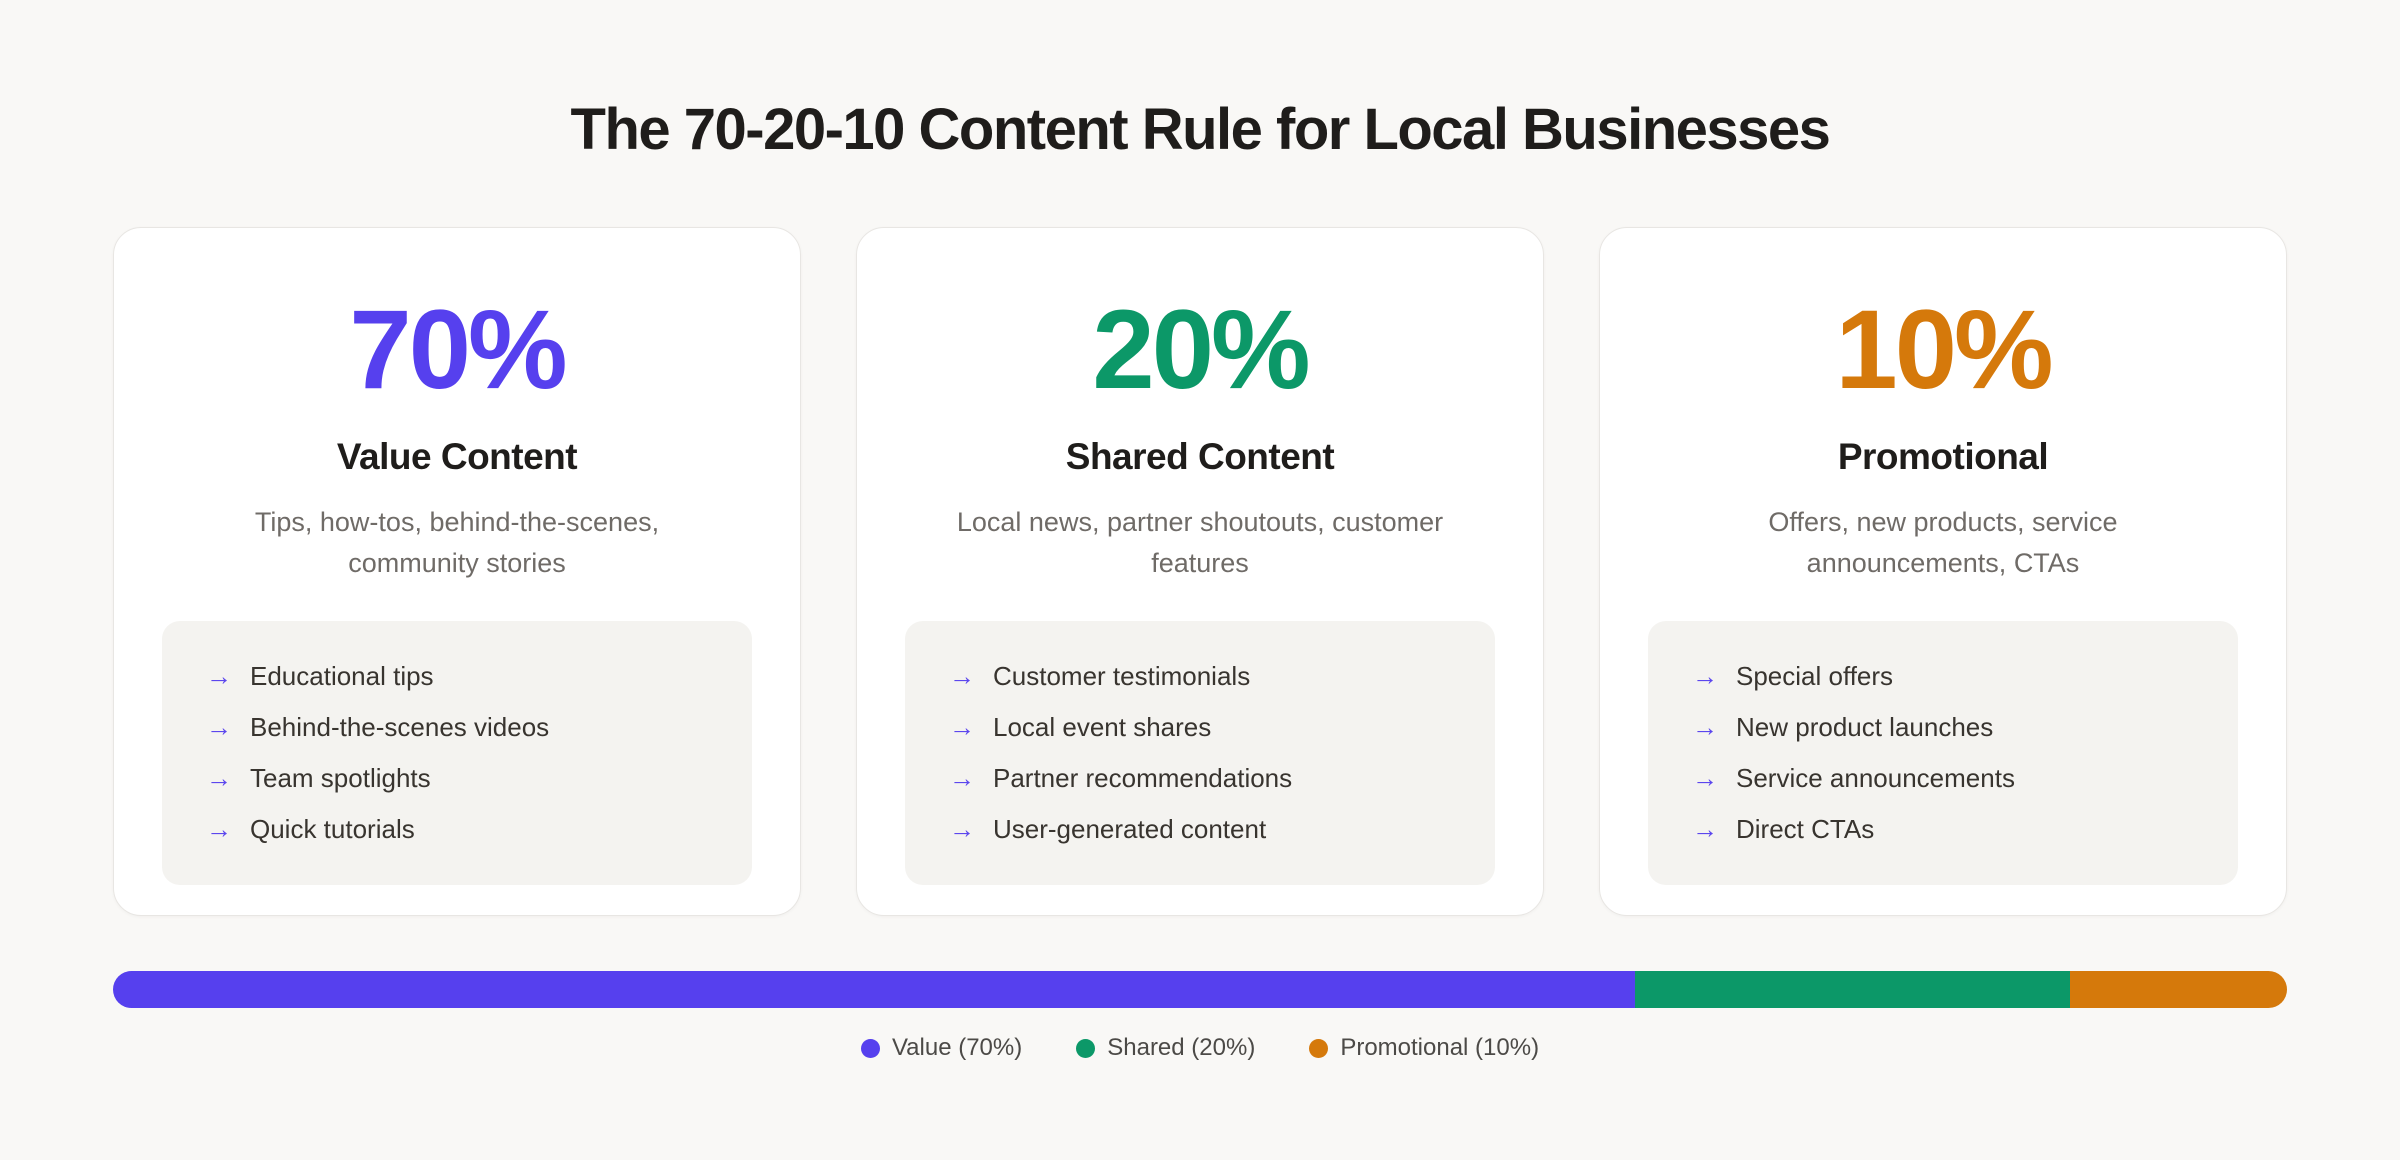  I want to click on list-item: → Behind-the-scenes videos, so click(457, 727).